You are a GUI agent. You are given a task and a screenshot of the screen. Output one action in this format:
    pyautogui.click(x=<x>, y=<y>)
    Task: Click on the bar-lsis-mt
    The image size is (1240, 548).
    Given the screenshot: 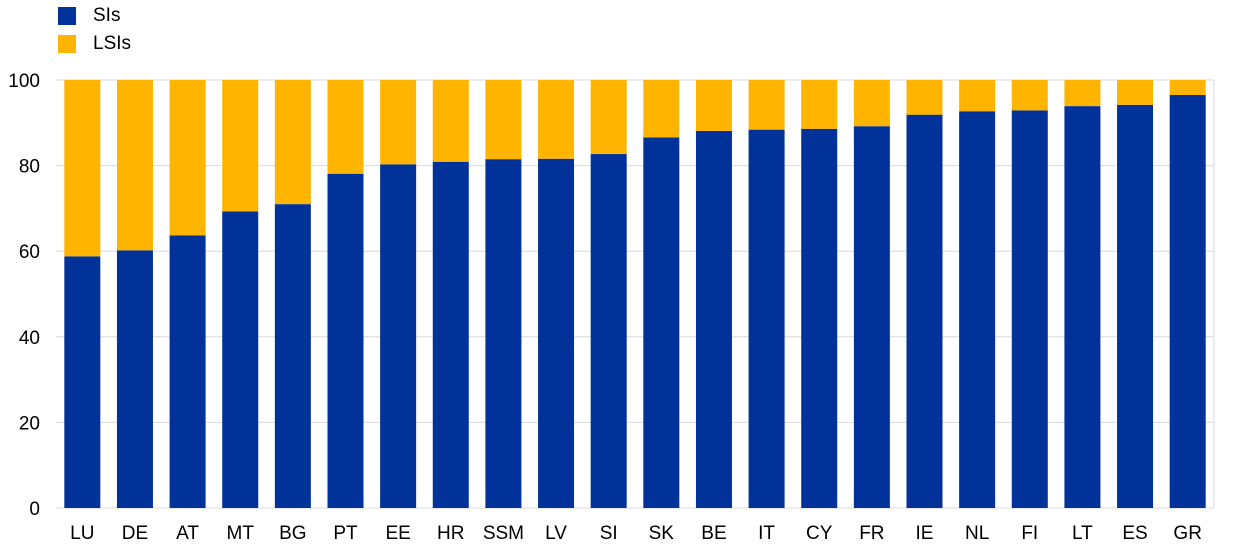 What is the action you would take?
    pyautogui.click(x=240, y=146)
    